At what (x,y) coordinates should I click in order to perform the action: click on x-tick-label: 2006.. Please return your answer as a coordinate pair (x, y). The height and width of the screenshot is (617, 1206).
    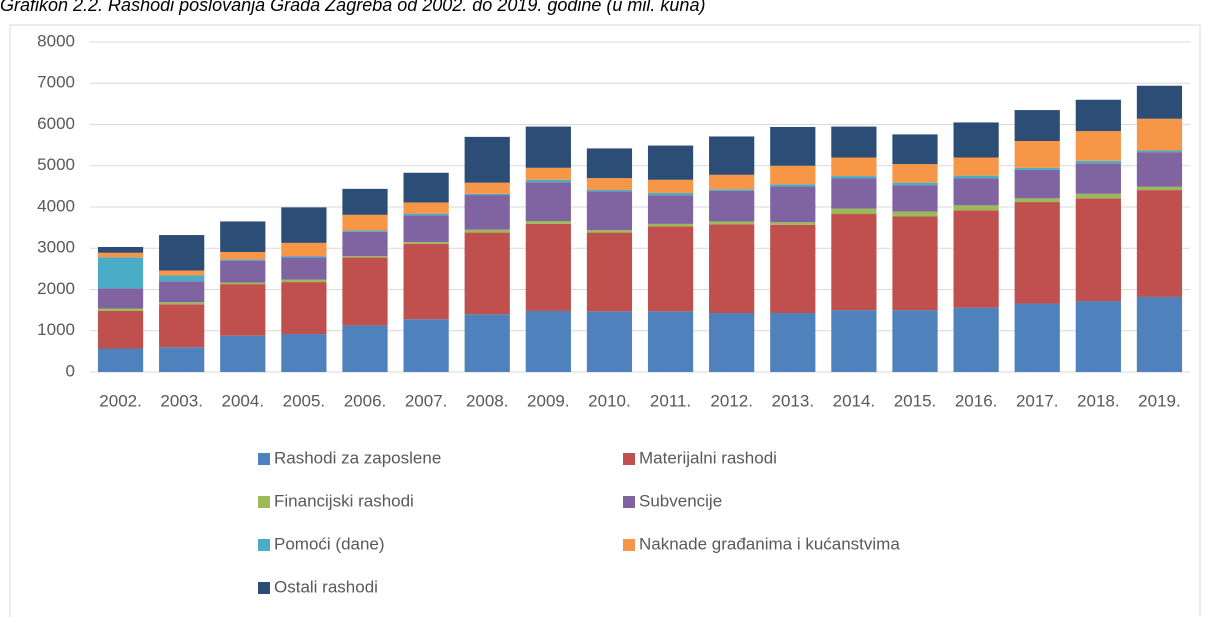
    Looking at the image, I should click on (365, 400).